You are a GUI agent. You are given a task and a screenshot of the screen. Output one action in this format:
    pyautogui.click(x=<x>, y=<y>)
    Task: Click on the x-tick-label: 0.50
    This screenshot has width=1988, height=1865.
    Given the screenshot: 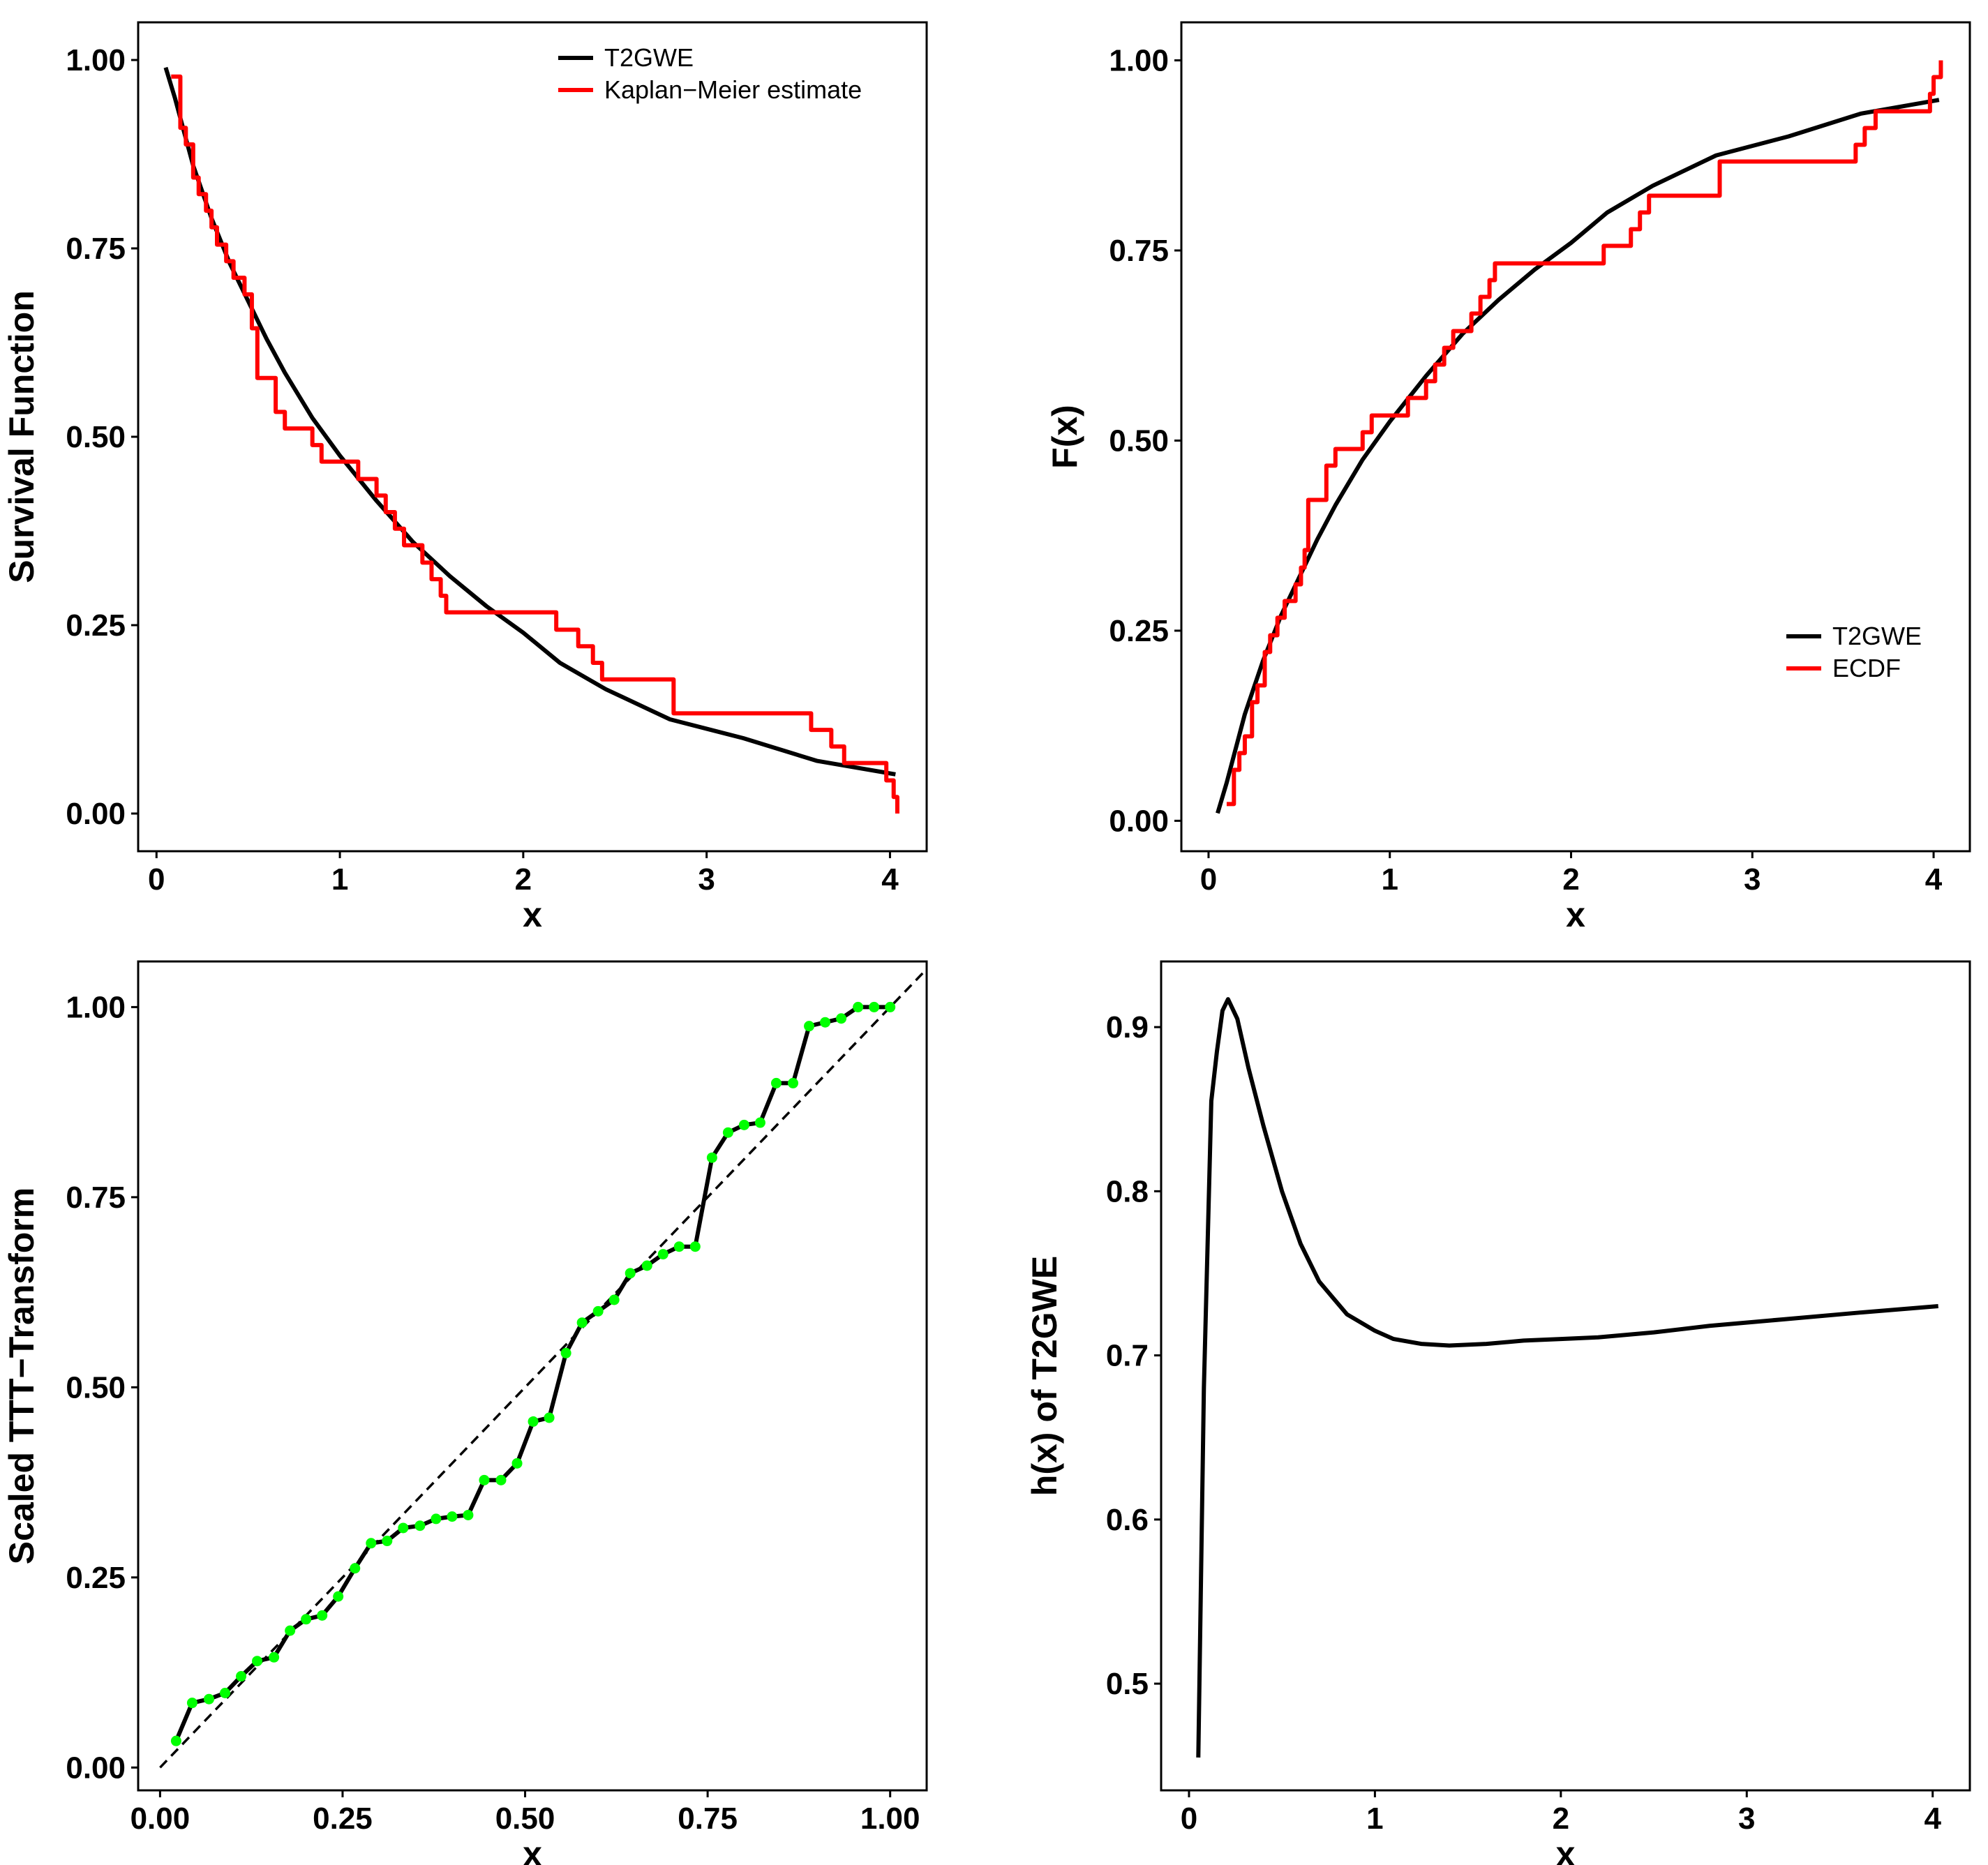 What is the action you would take?
    pyautogui.click(x=525, y=1819)
    